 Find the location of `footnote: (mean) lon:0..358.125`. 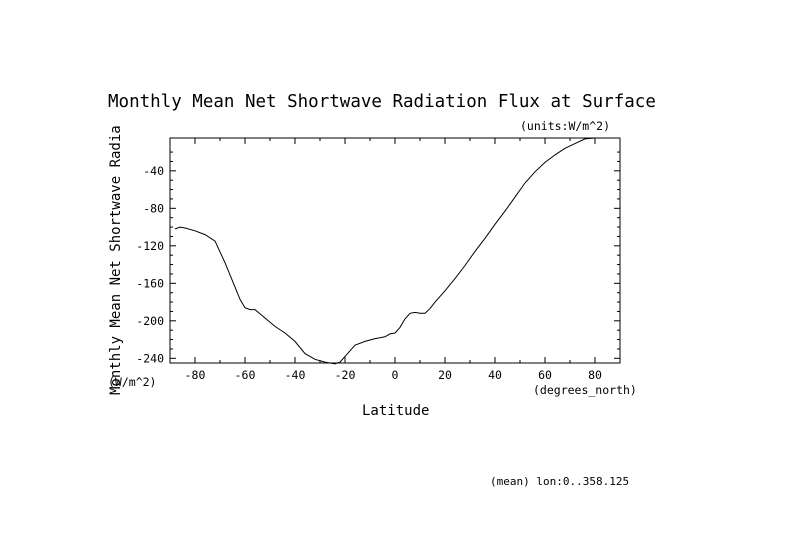

footnote: (mean) lon:0..358.125 is located at coordinates (559, 481).